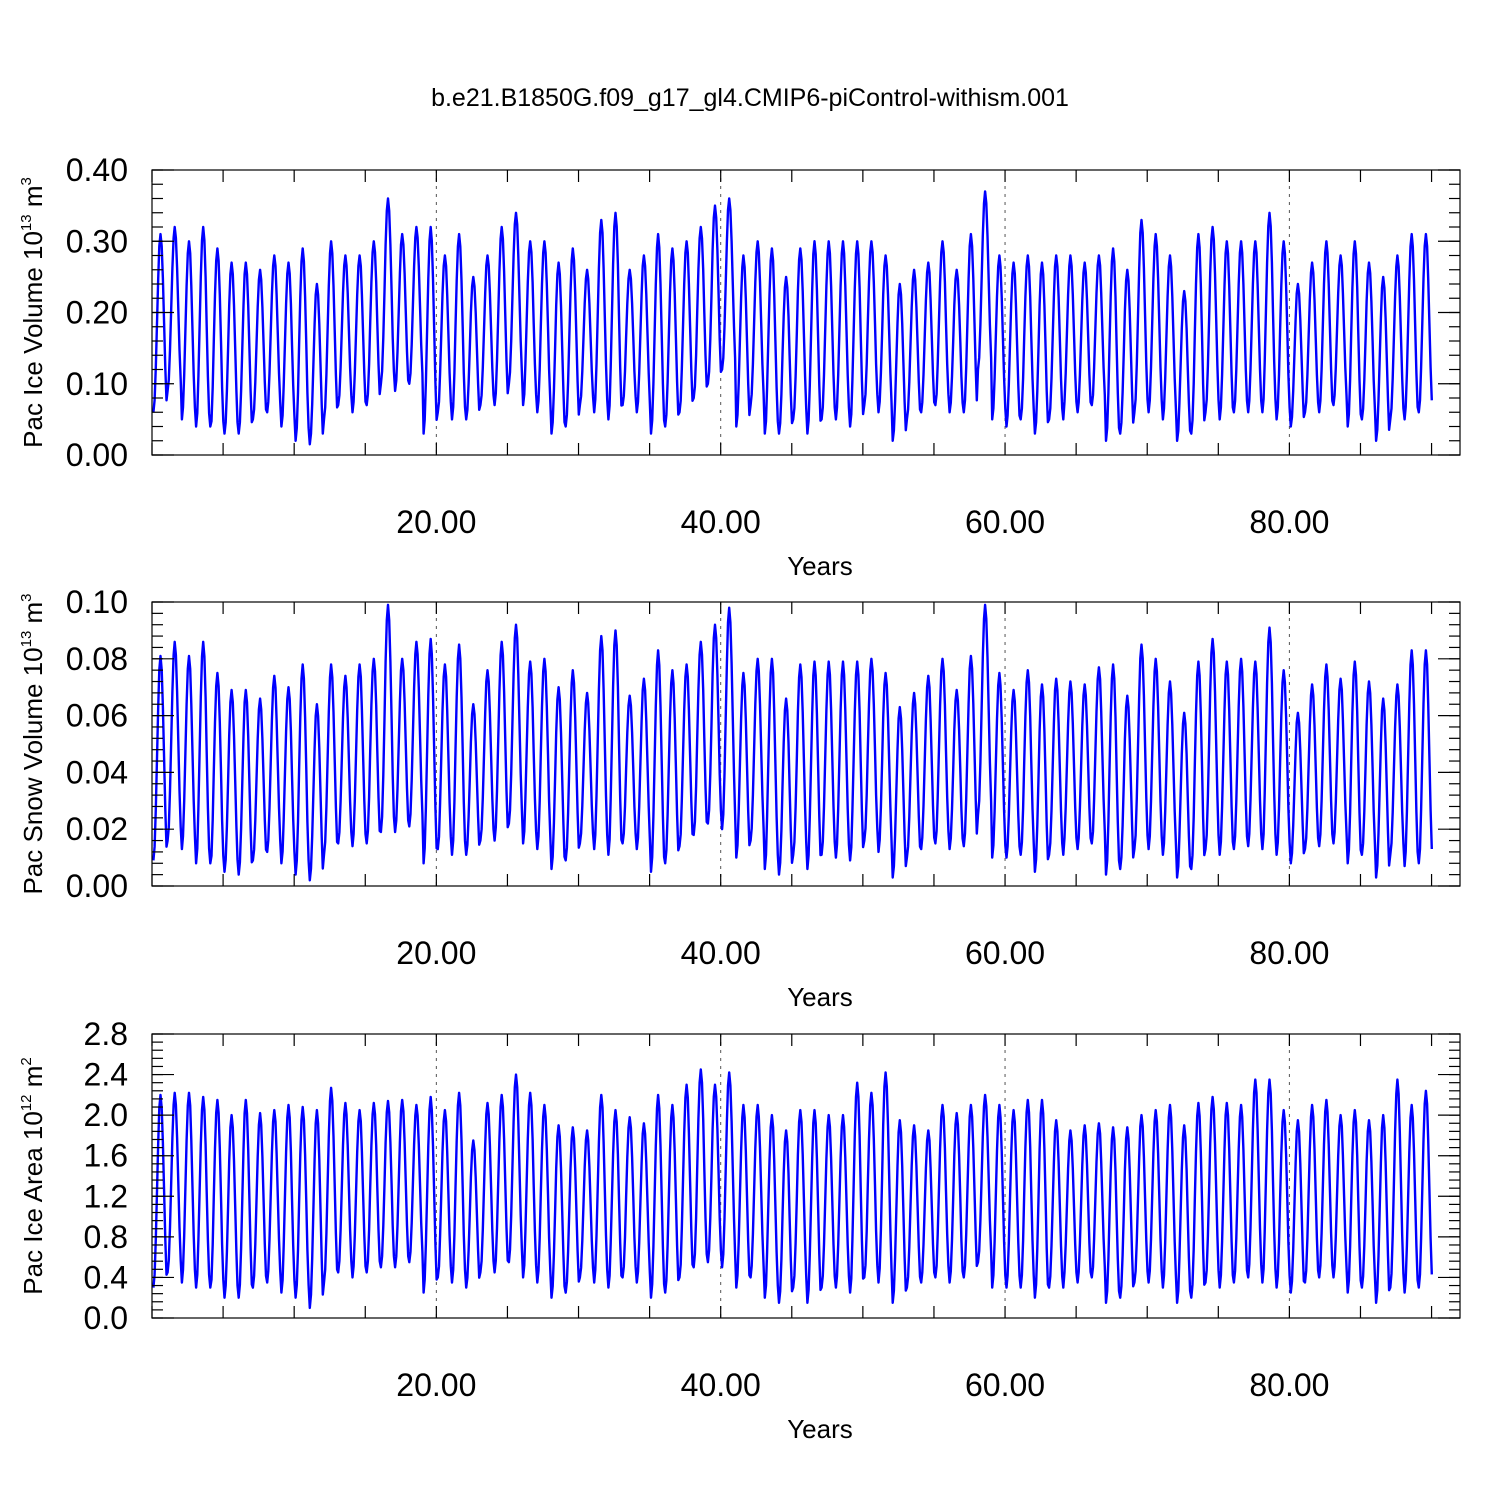  Describe the element at coordinates (97, 384) in the screenshot. I see `ice-volume-ytick-label-1: 0.10` at that location.